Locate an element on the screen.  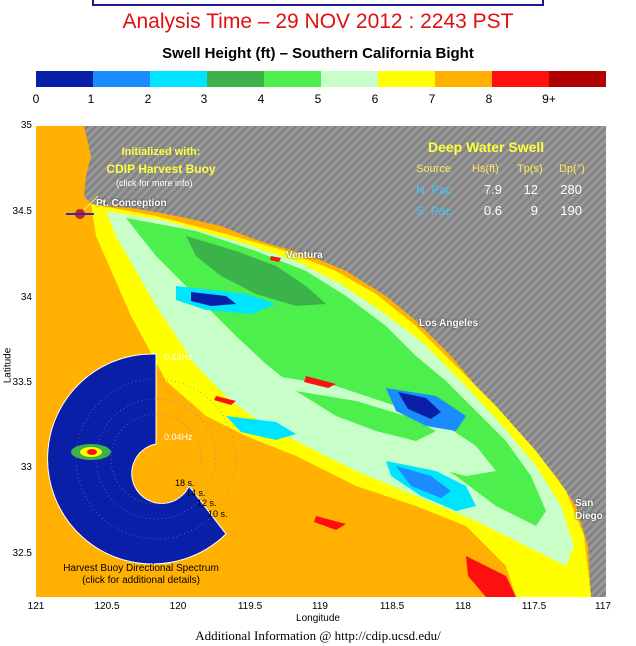
swell-source-name: S. Pac is located at coordinates (434, 211).